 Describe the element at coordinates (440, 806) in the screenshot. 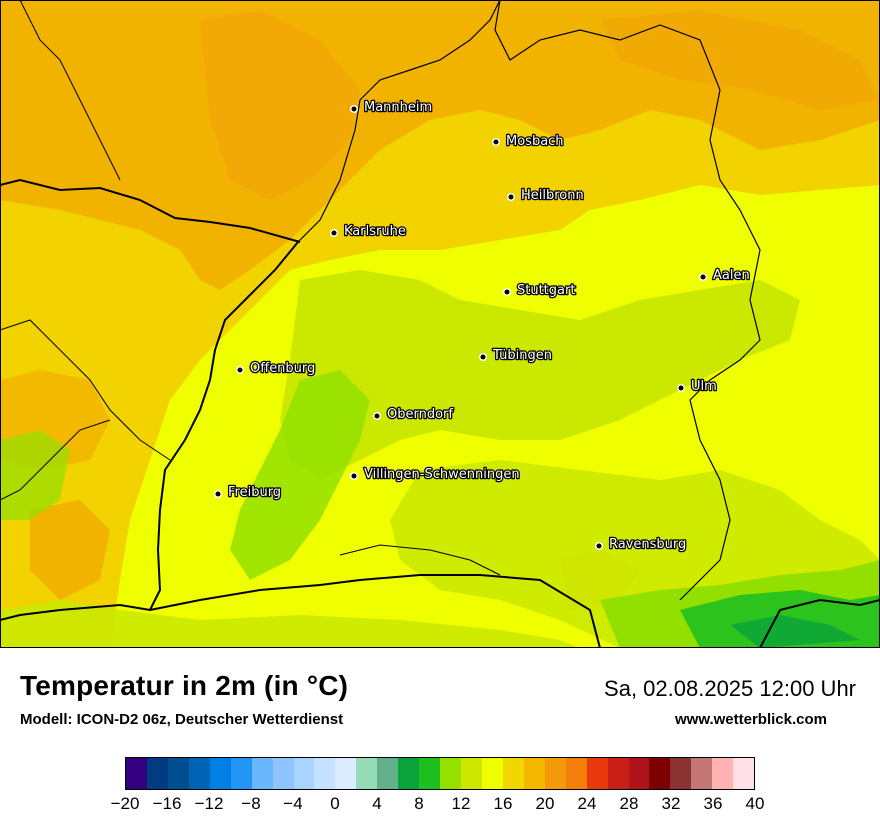

I see `colorbar-ticks: −20 −16 −12 −8 −4 0 4 8 12 16 20 24 28 32 36 40` at that location.